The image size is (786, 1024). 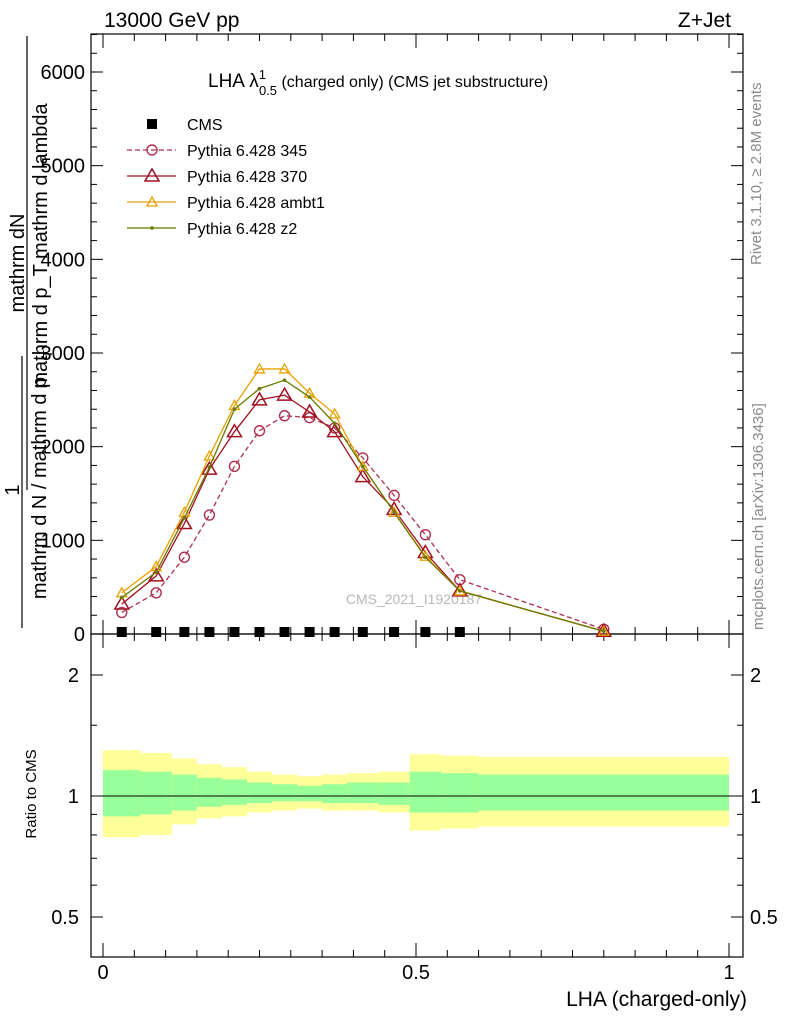 I want to click on x-axis-label: LHA (charged-only), so click(x=656, y=999).